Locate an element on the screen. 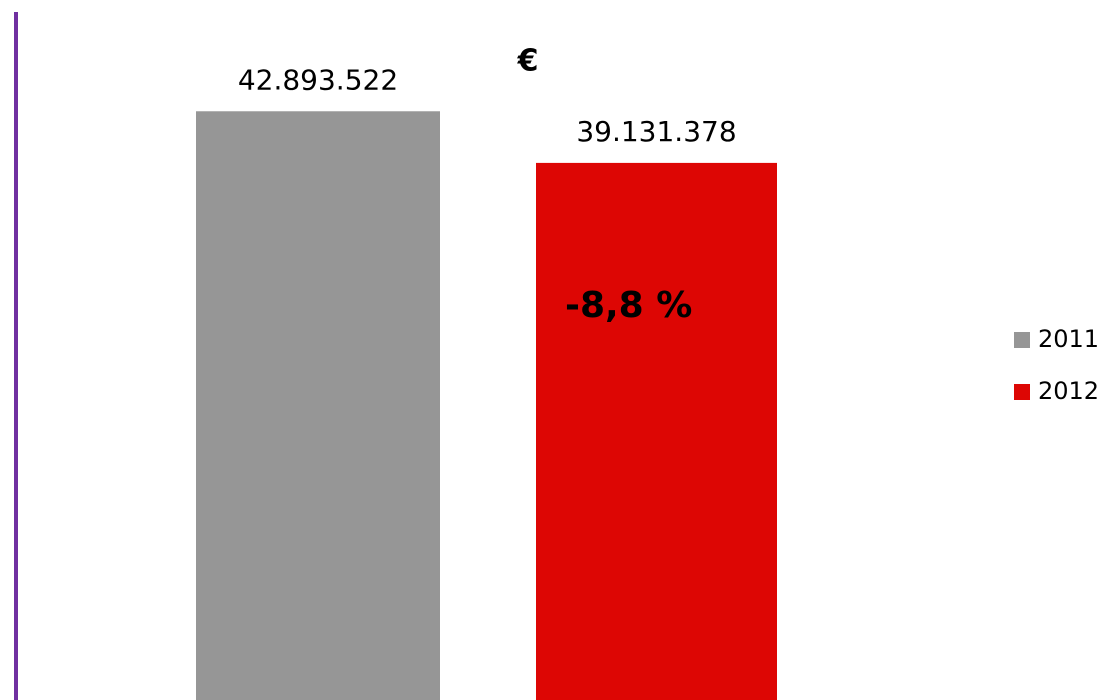 The image size is (1113, 700). annotation: -8,8 % is located at coordinates (628, 305).